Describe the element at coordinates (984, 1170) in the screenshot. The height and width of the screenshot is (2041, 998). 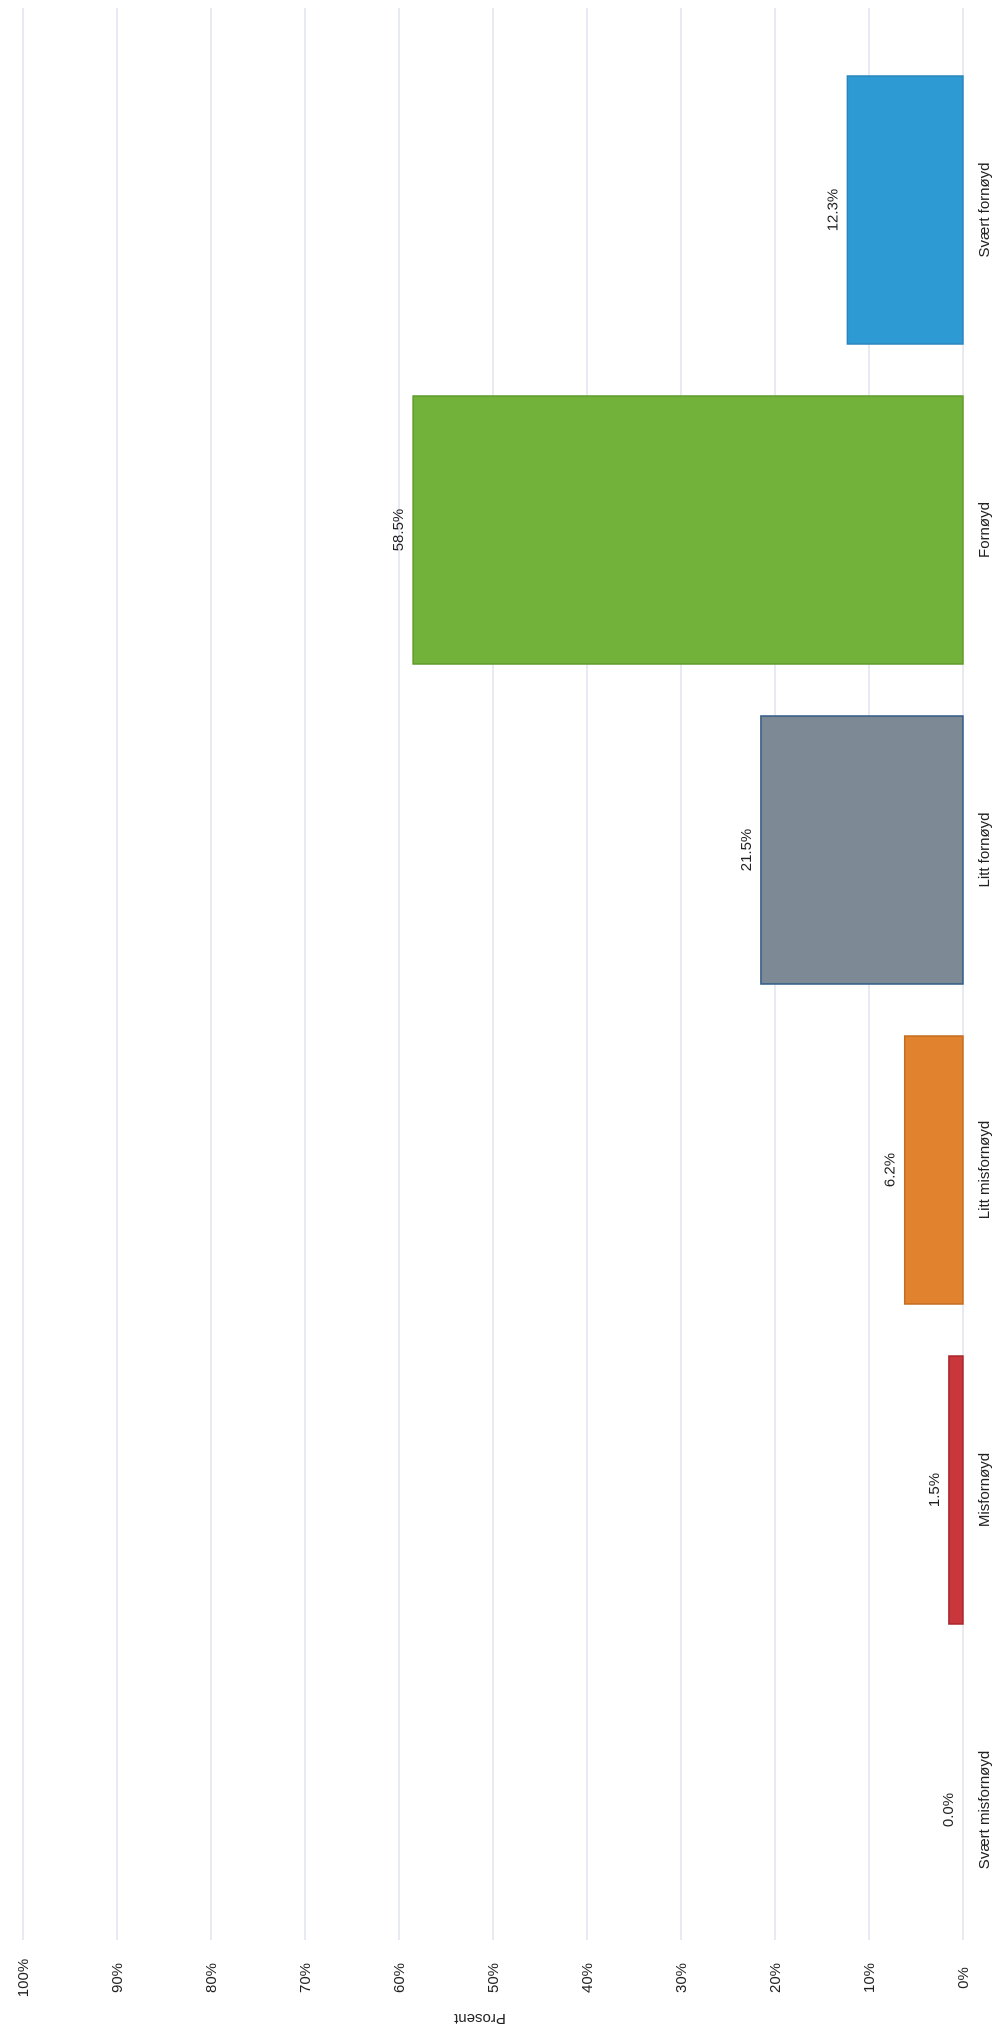
I see `category-label: Litt misfornøyd` at that location.